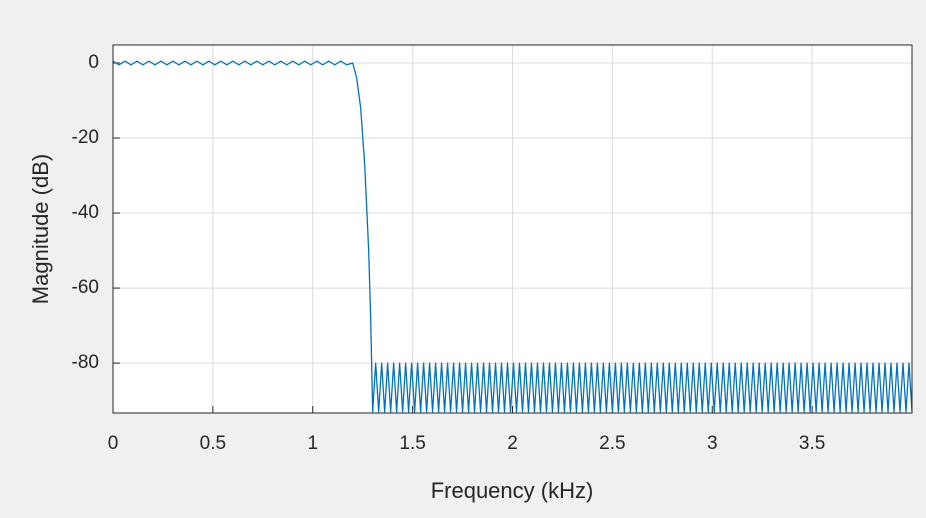 The image size is (926, 518). What do you see at coordinates (113, 443) in the screenshot?
I see `x-tick-label: 0` at bounding box center [113, 443].